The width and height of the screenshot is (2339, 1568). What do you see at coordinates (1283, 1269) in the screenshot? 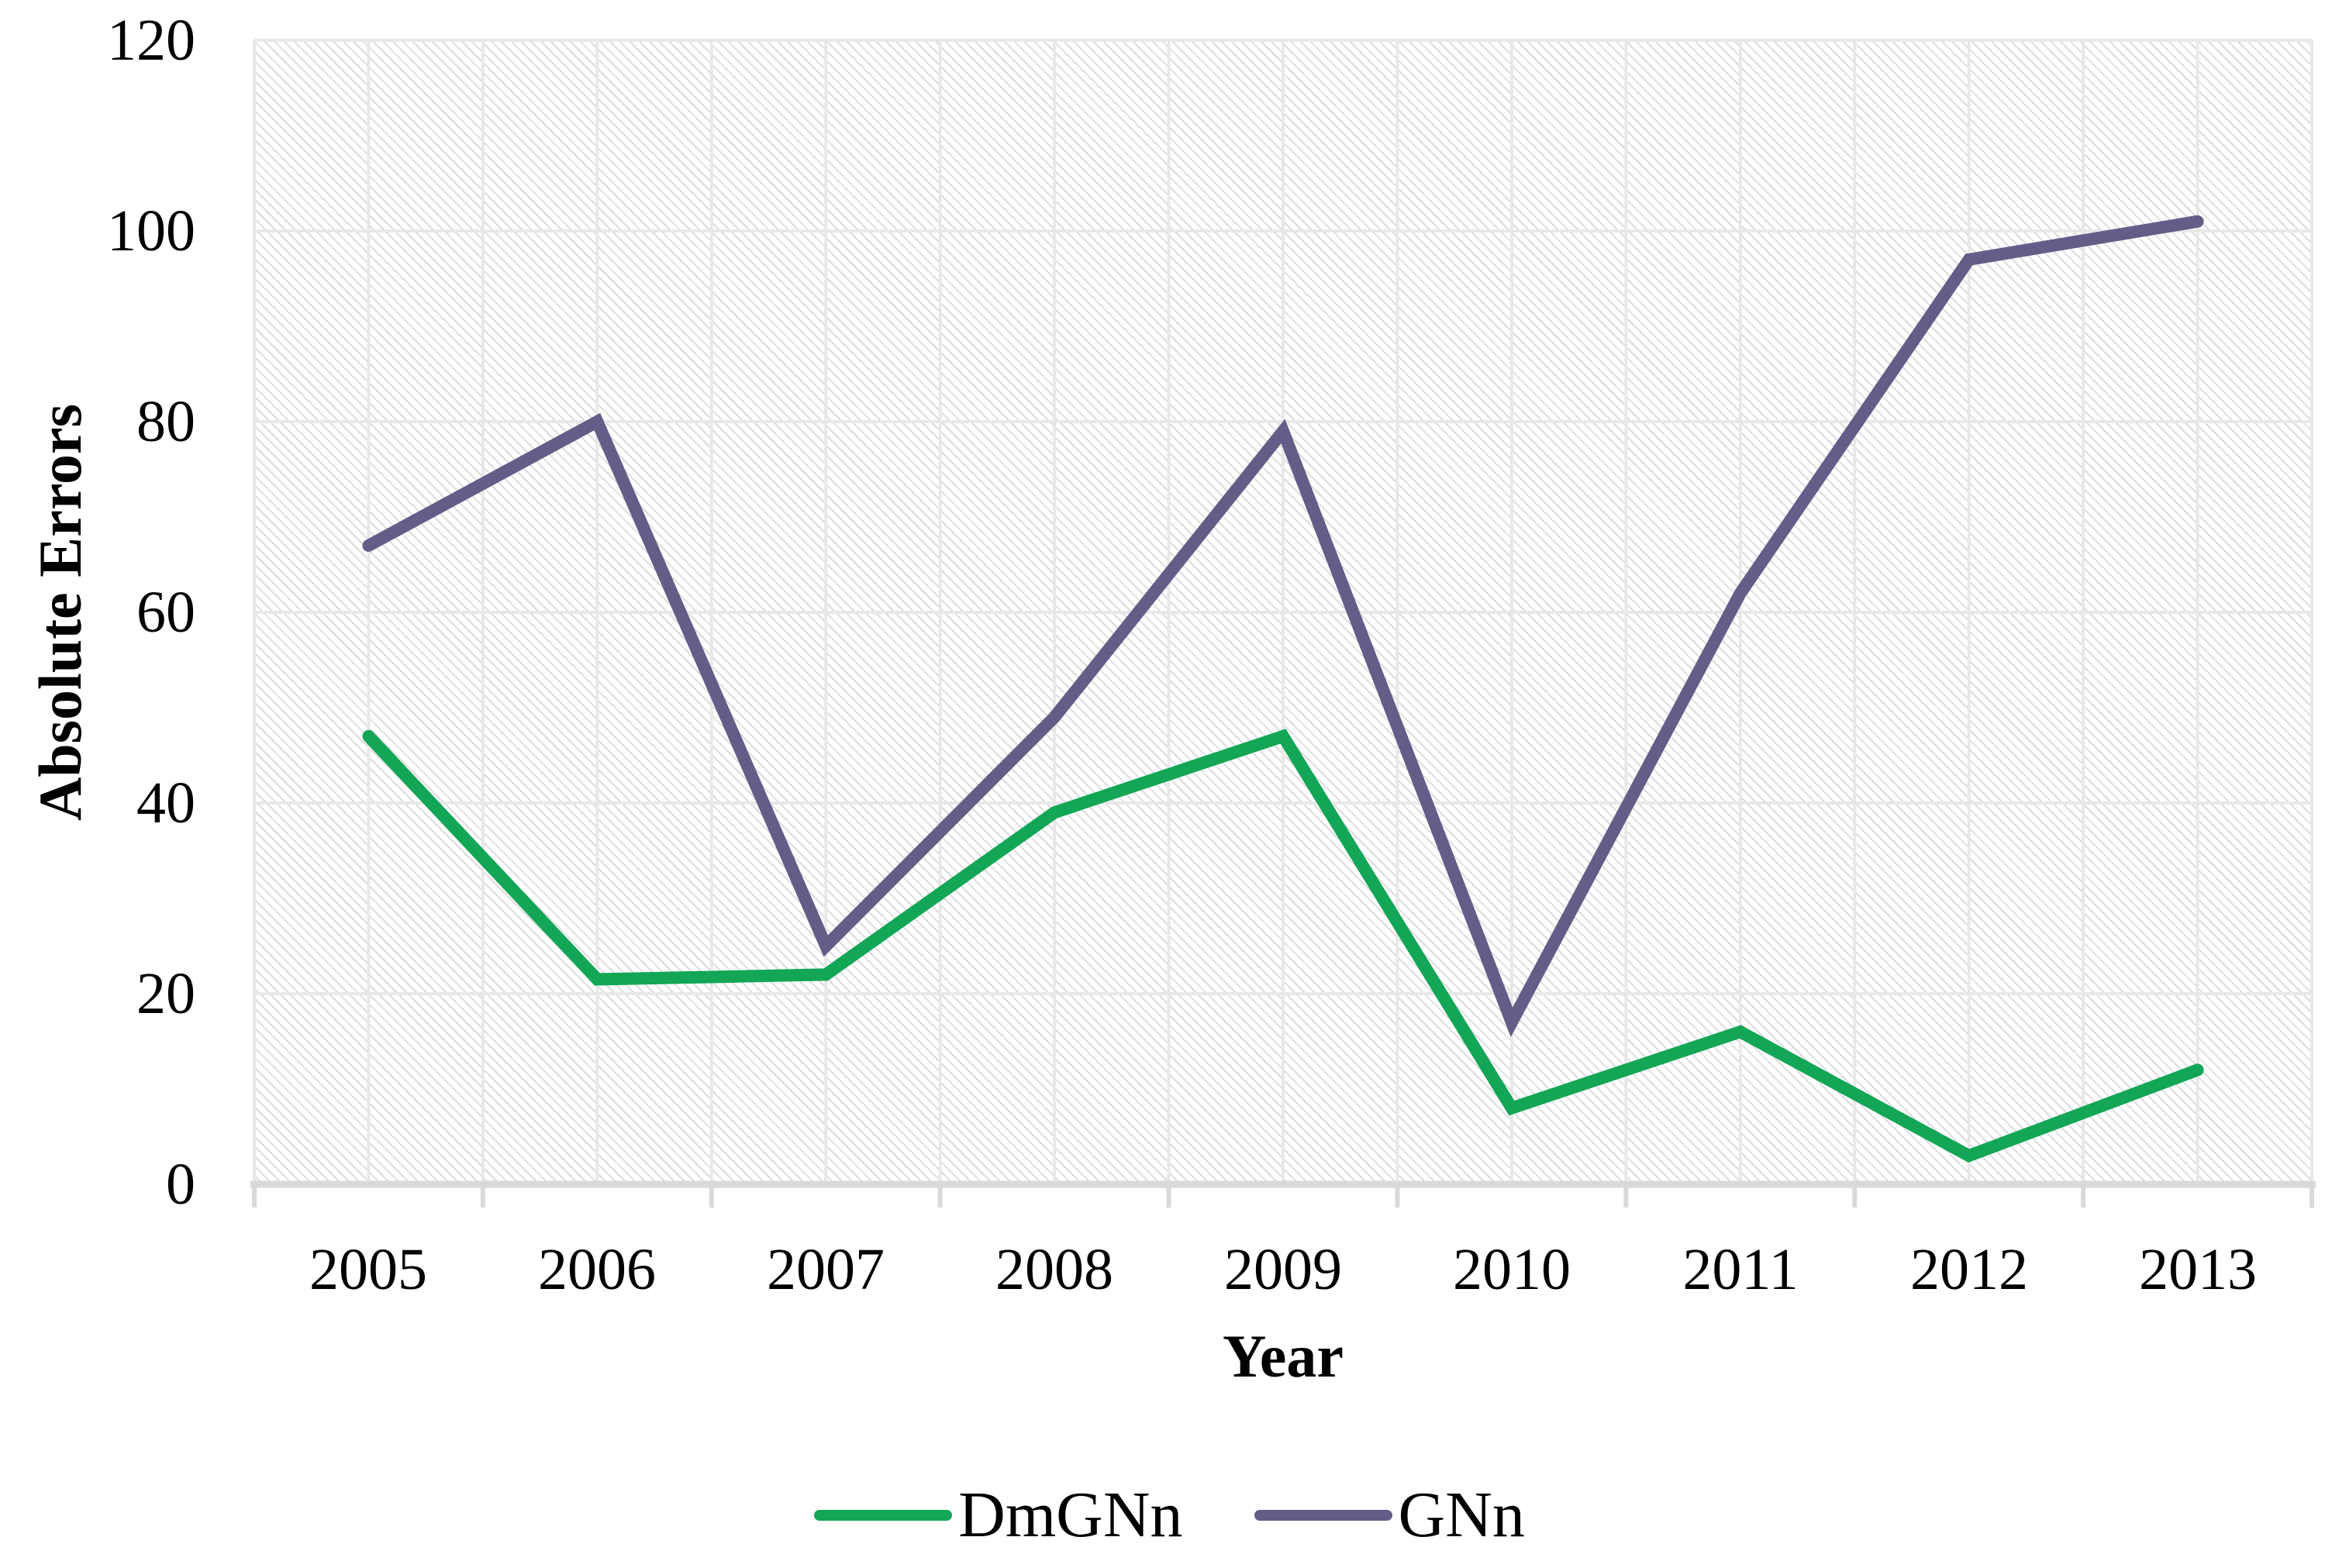
I see `x-tick-label: 2009` at bounding box center [1283, 1269].